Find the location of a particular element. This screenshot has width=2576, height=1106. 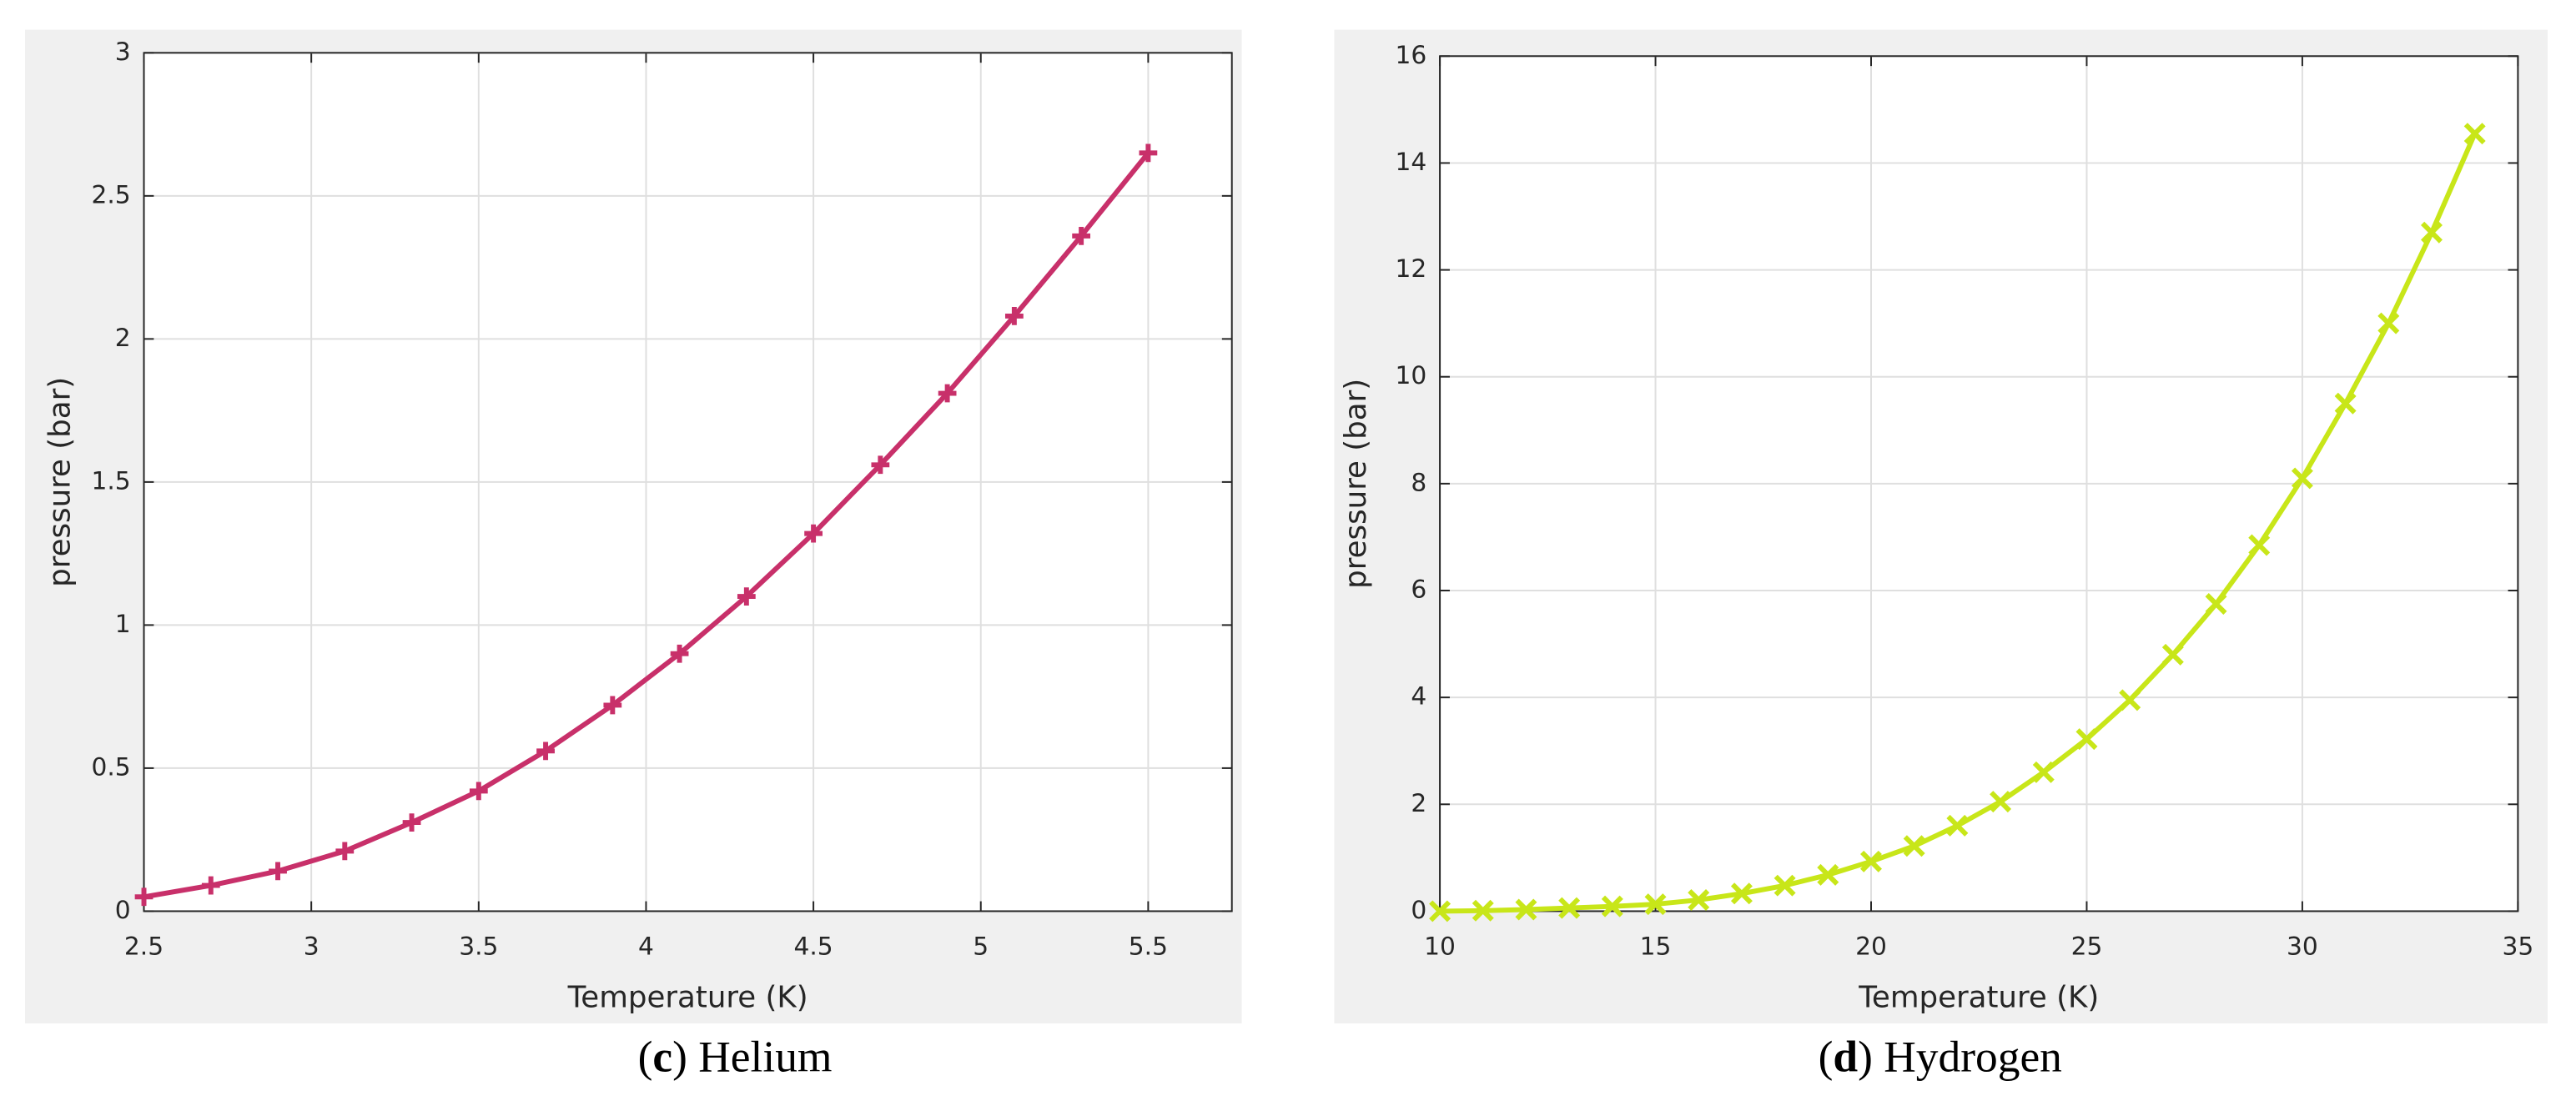

y-tick-label: 16 is located at coordinates (1410, 55).